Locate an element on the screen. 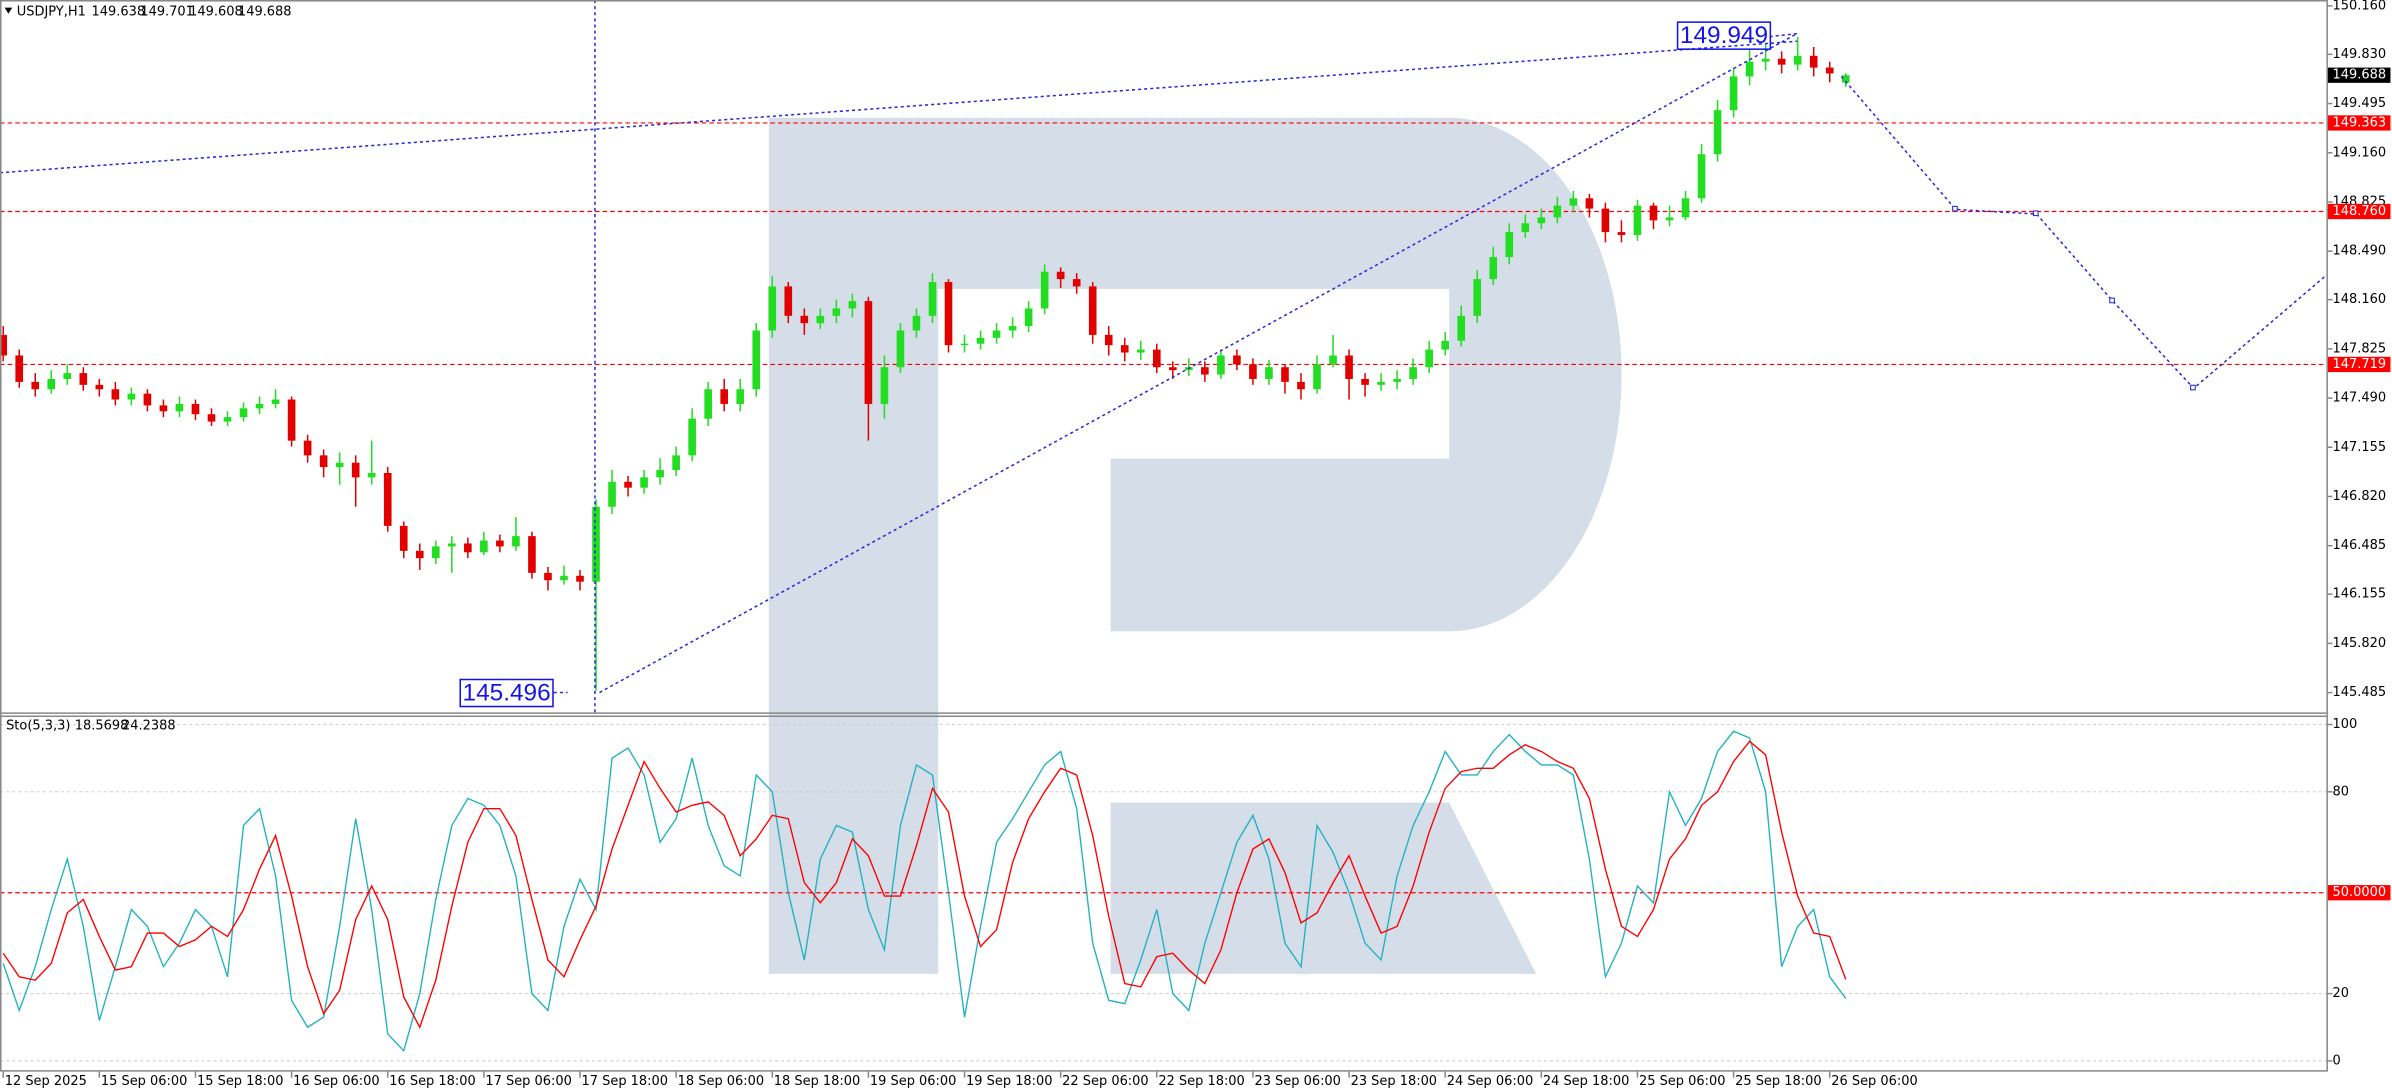 This screenshot has height=1090, width=2392. x-tick-label: 24 Sep 06:00 is located at coordinates (1490, 1081).